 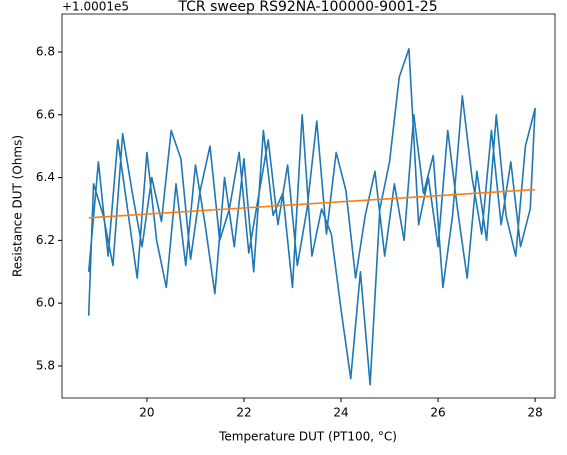 I want to click on chart-title: TCR sweep RS92NA-100000-9001-25, so click(x=307, y=7).